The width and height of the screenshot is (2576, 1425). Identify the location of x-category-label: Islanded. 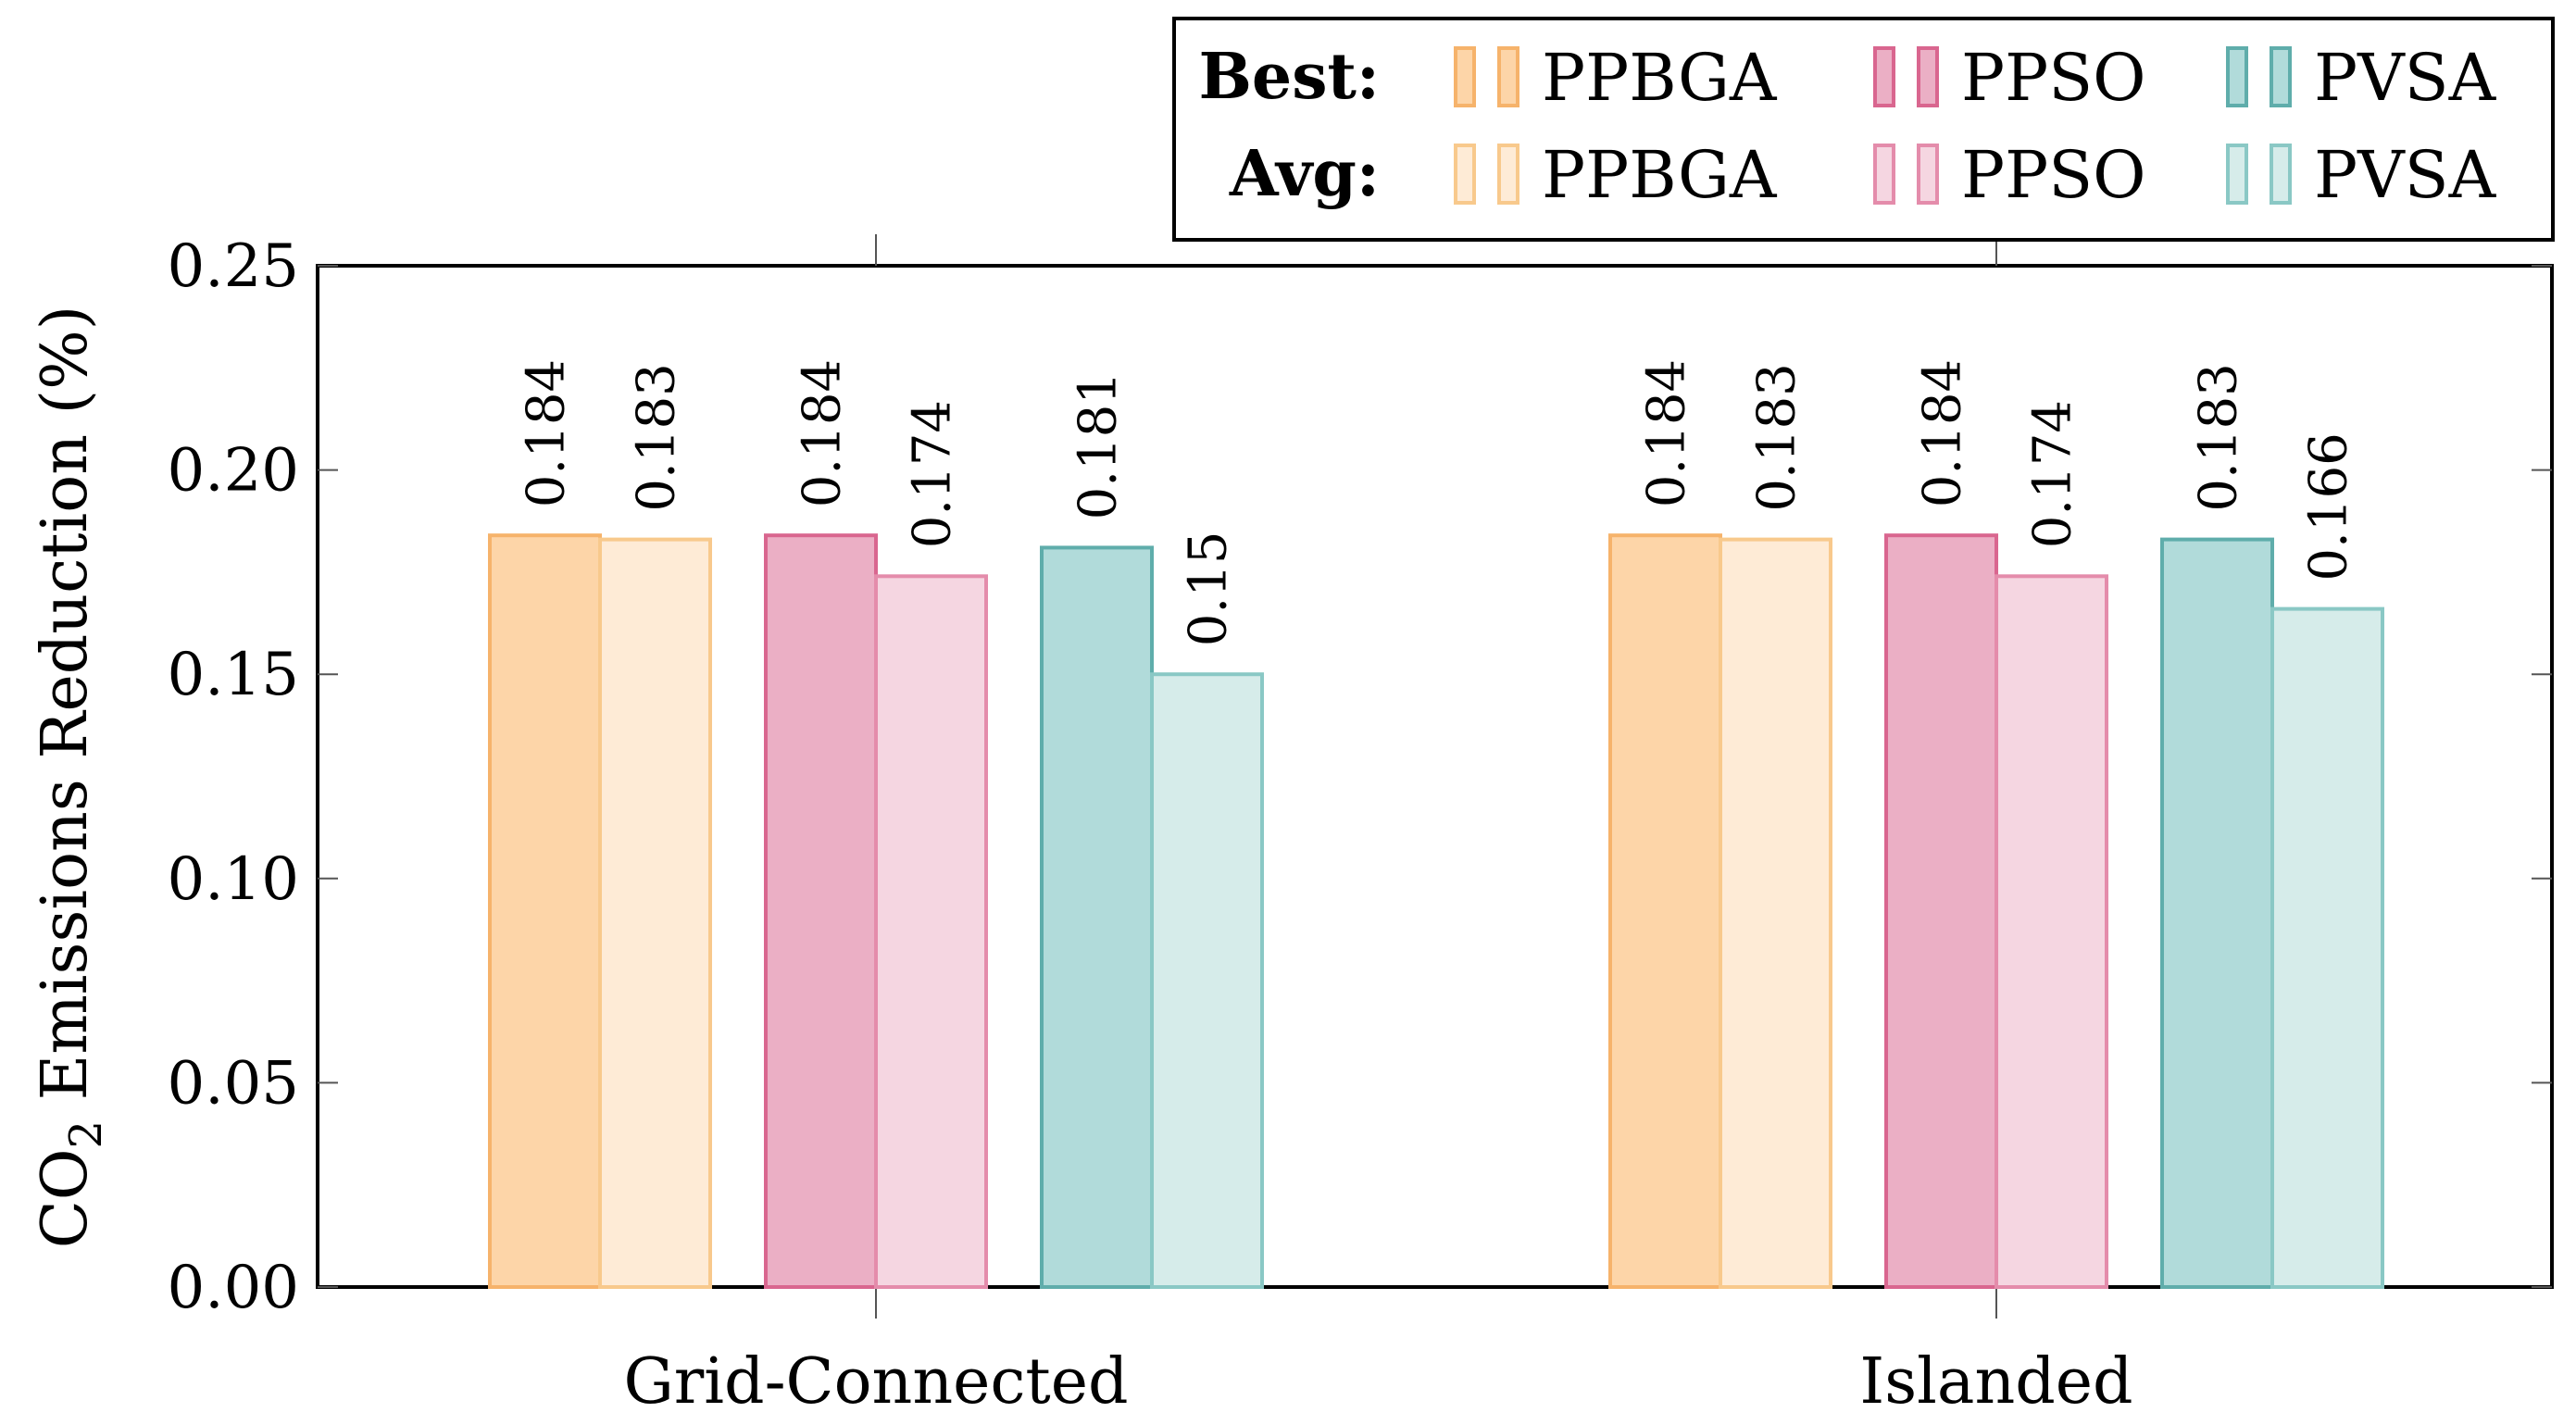
(1995, 1382).